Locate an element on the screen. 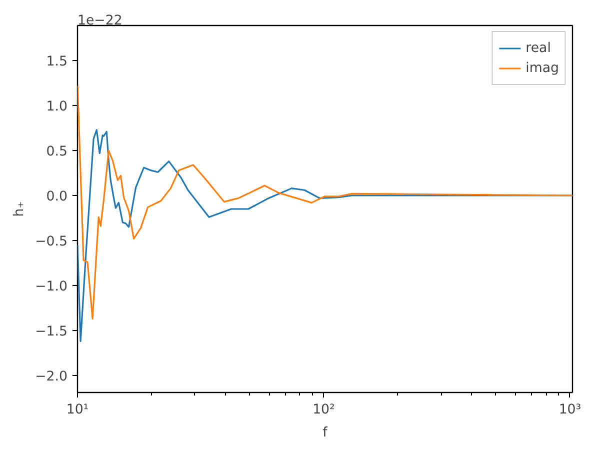  x-tick-label: 10³ is located at coordinates (570, 410).